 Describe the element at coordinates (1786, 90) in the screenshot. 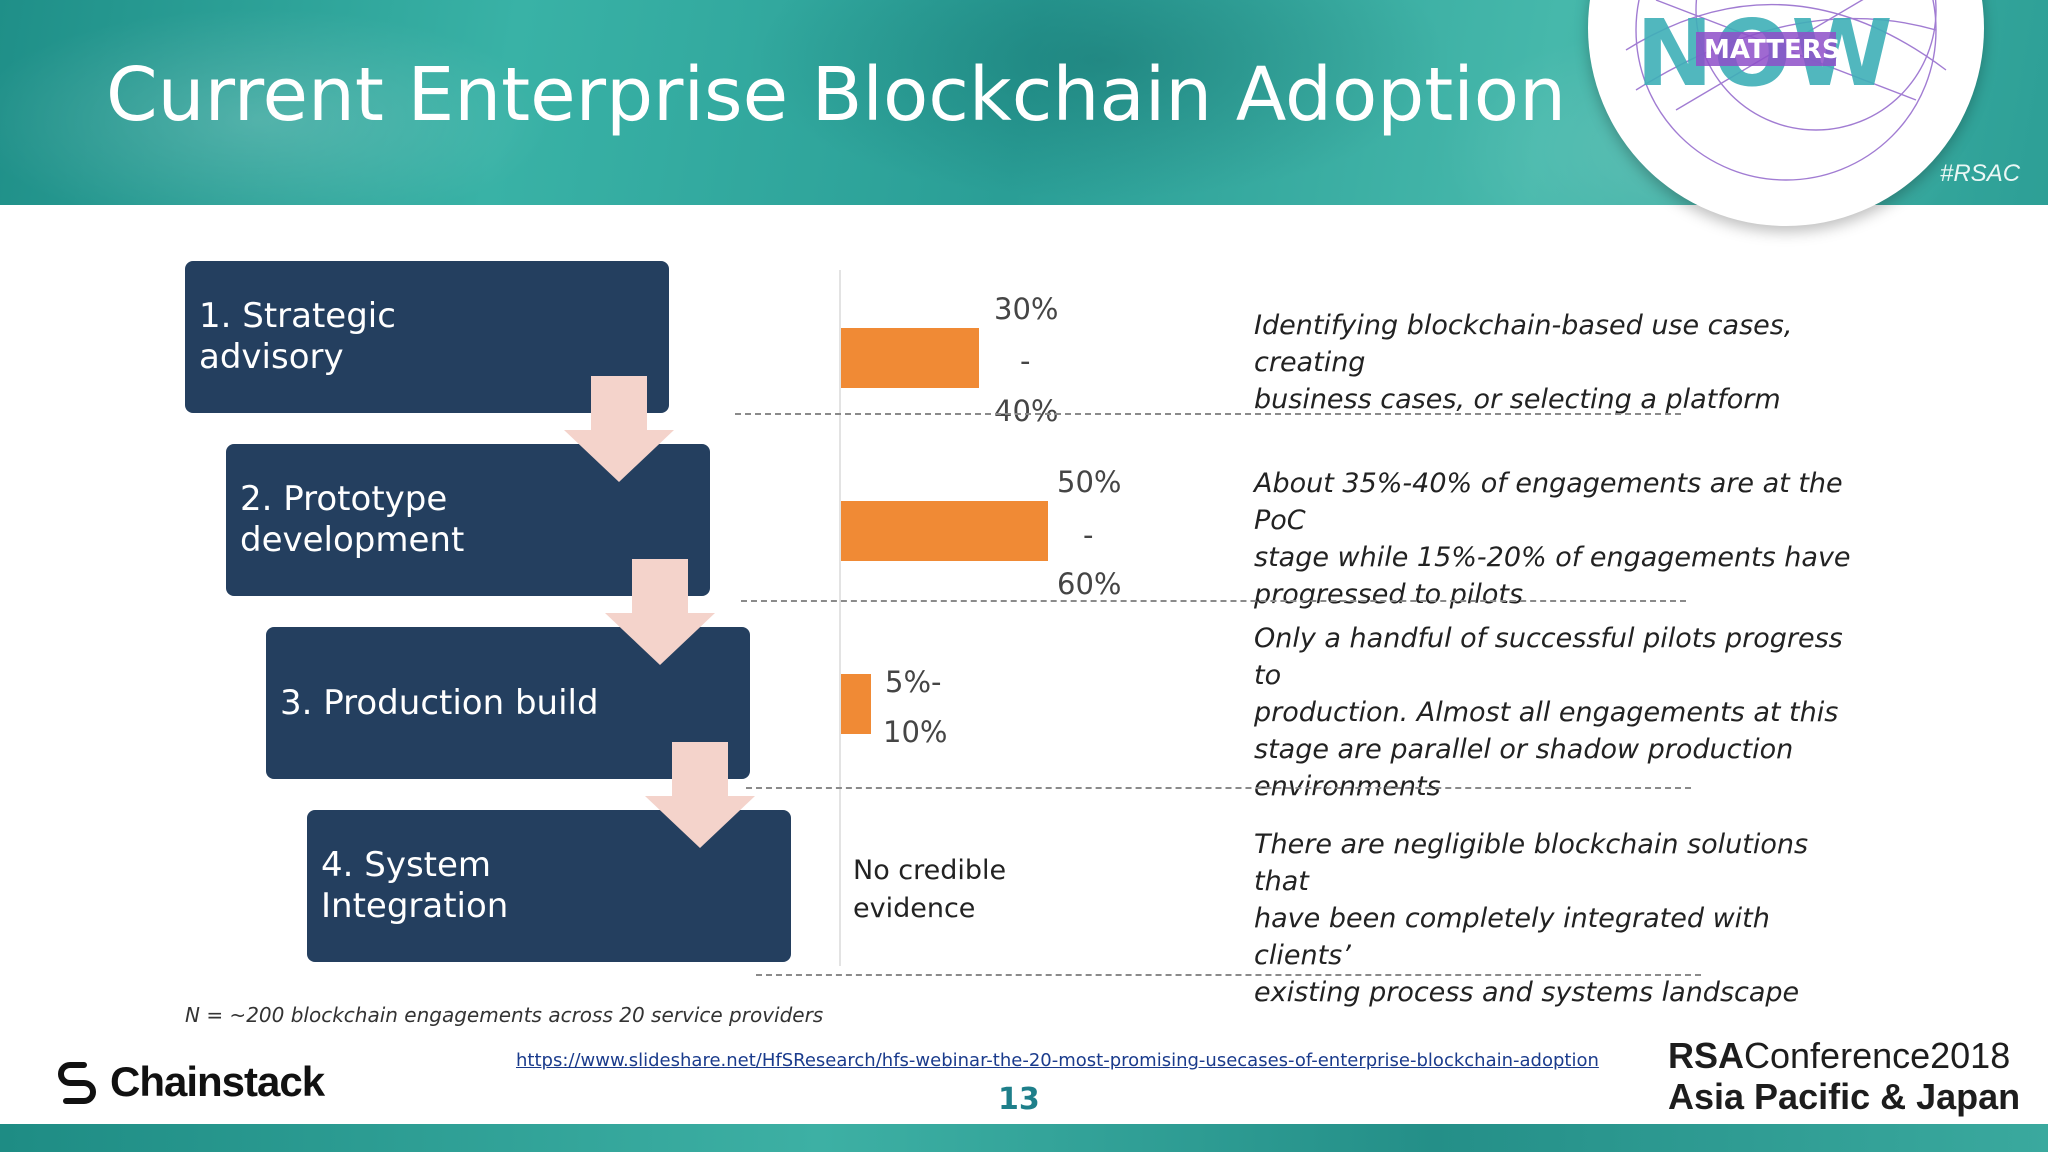

I see `matters-now-logo-art: NOW MATTERS` at that location.